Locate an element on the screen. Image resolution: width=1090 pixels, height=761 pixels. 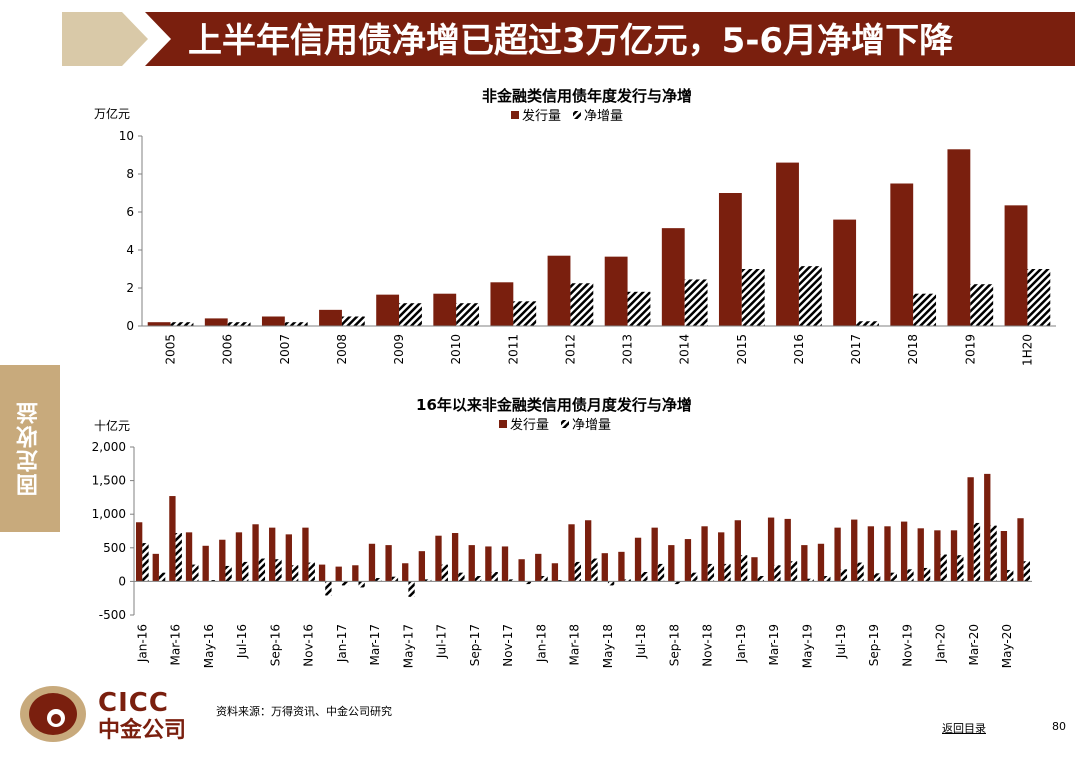
x-tick-label: 2018 is located at coordinates (913, 349).